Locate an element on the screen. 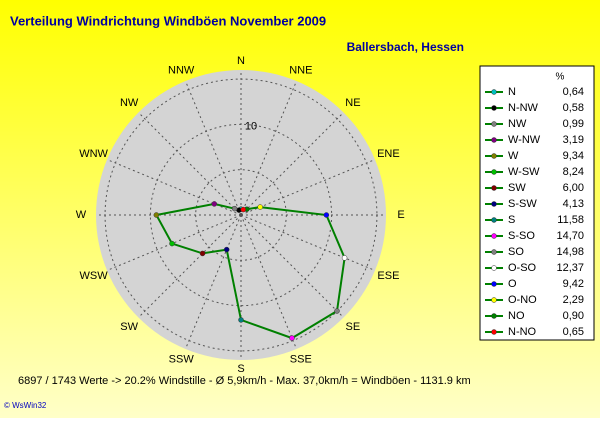 The width and height of the screenshot is (600, 423). direction-label: W is located at coordinates (81, 215).